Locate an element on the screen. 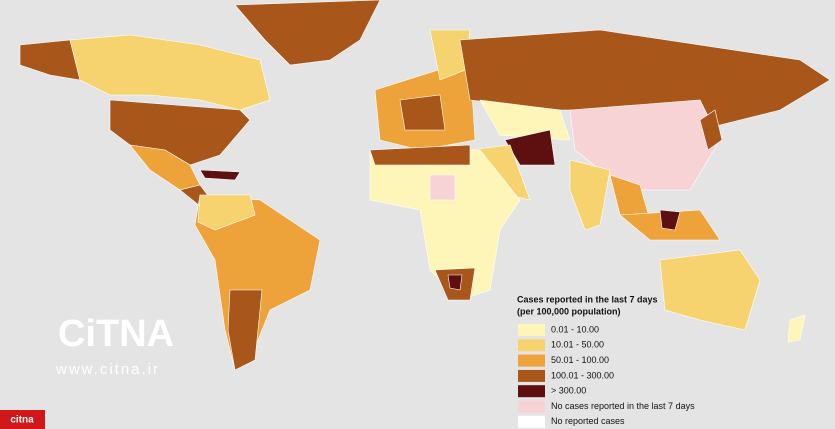  watermark: CiTNA www.citna.ir citna is located at coordinates (87, 371).